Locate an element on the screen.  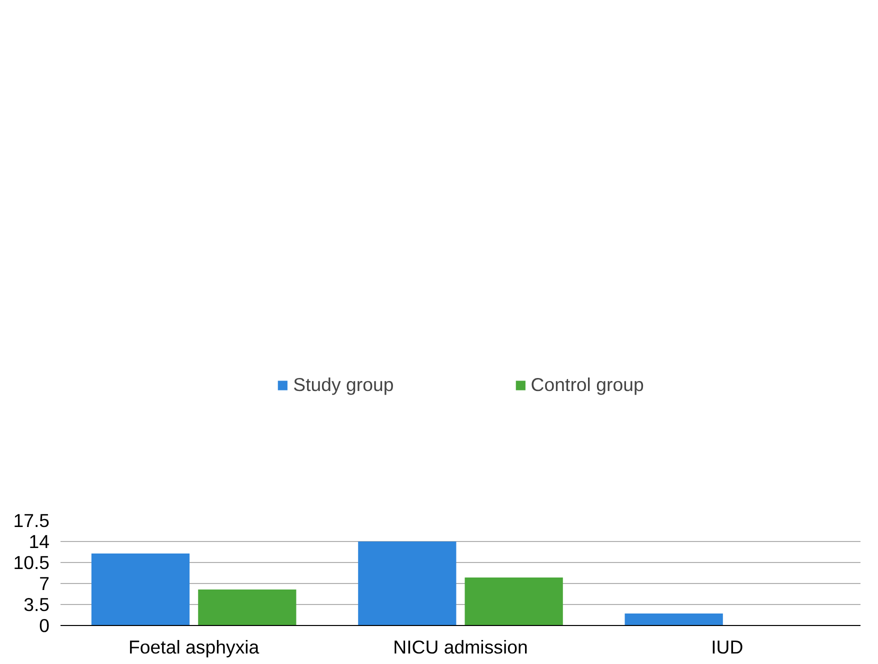
x-tick-label: NICU admission is located at coordinates (460, 647).